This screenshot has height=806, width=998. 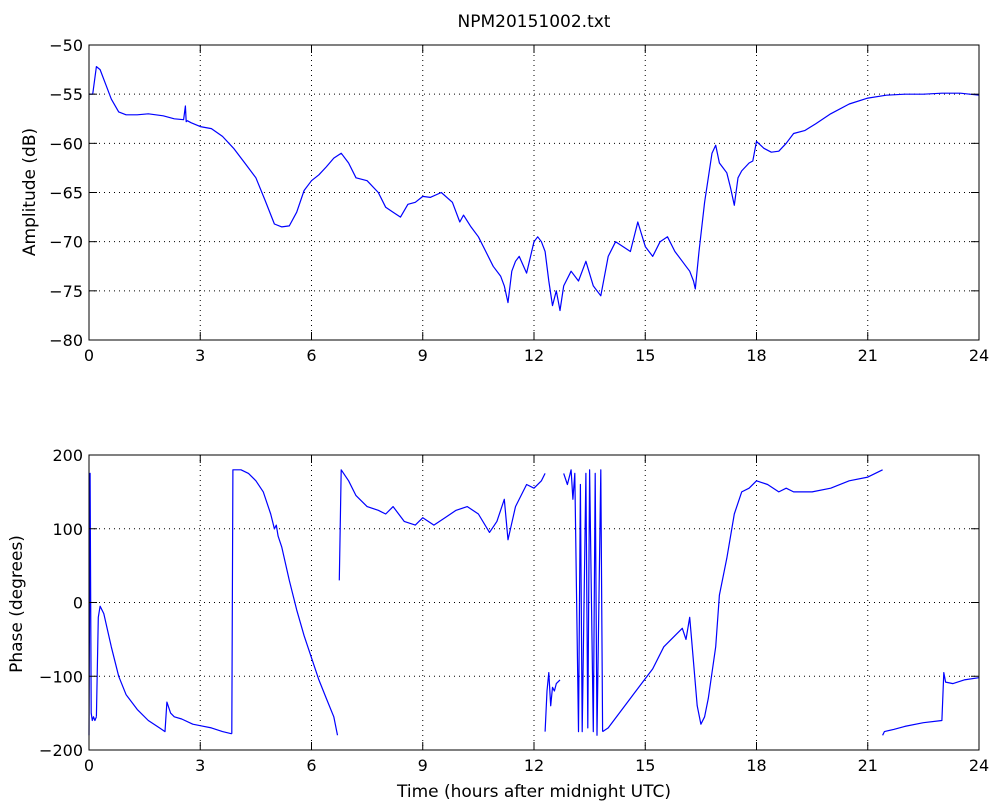 What do you see at coordinates (533, 792) in the screenshot?
I see `time-xlabel: Time (hours after midnight UTC)` at bounding box center [533, 792].